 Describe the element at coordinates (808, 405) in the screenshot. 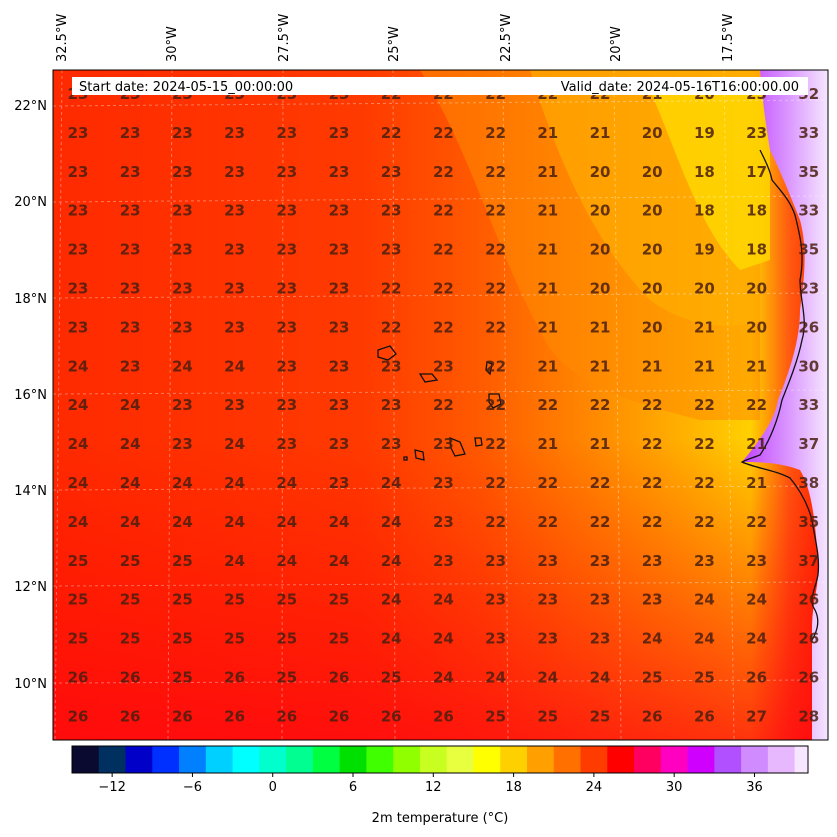

I see `grid-value: 33` at that location.